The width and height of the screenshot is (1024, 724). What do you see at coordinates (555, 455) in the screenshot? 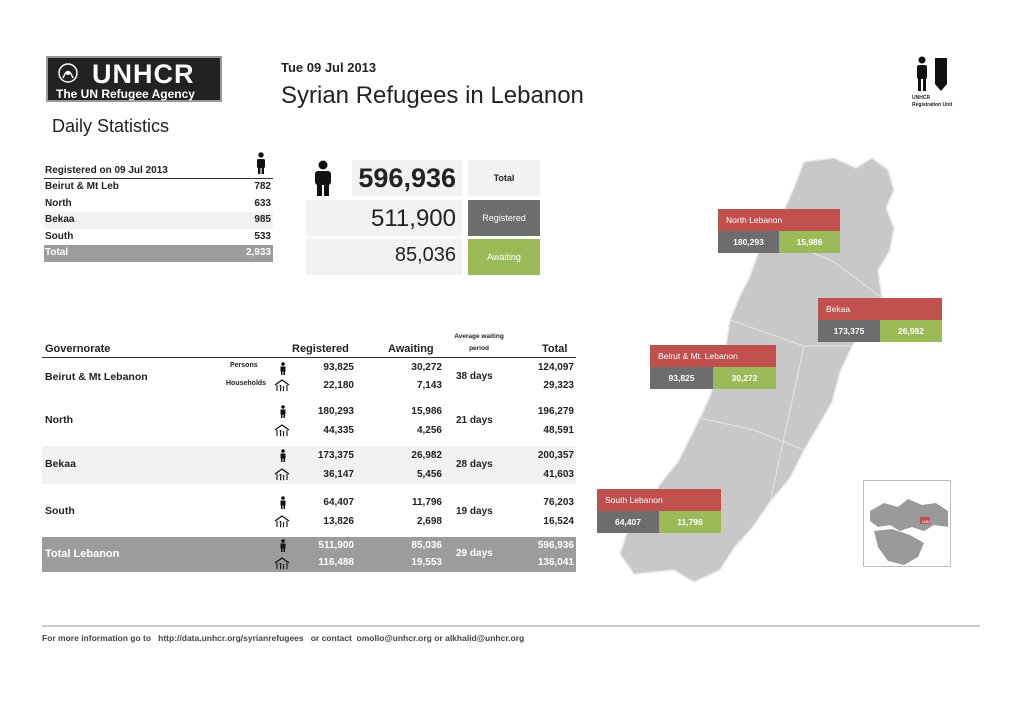
I see `total-persons: 200,357` at bounding box center [555, 455].